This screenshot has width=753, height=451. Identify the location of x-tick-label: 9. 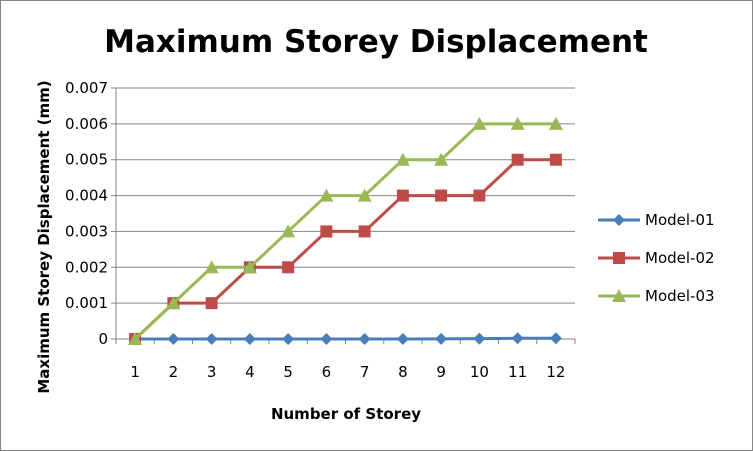
(441, 372).